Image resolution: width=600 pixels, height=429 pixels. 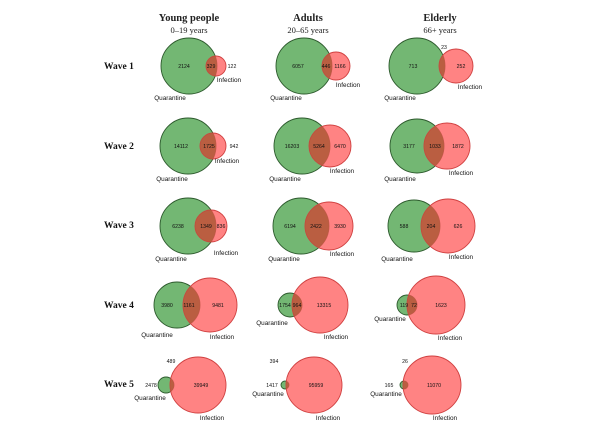 What do you see at coordinates (324, 306) in the screenshot?
I see `infection-only-value: 13315` at bounding box center [324, 306].